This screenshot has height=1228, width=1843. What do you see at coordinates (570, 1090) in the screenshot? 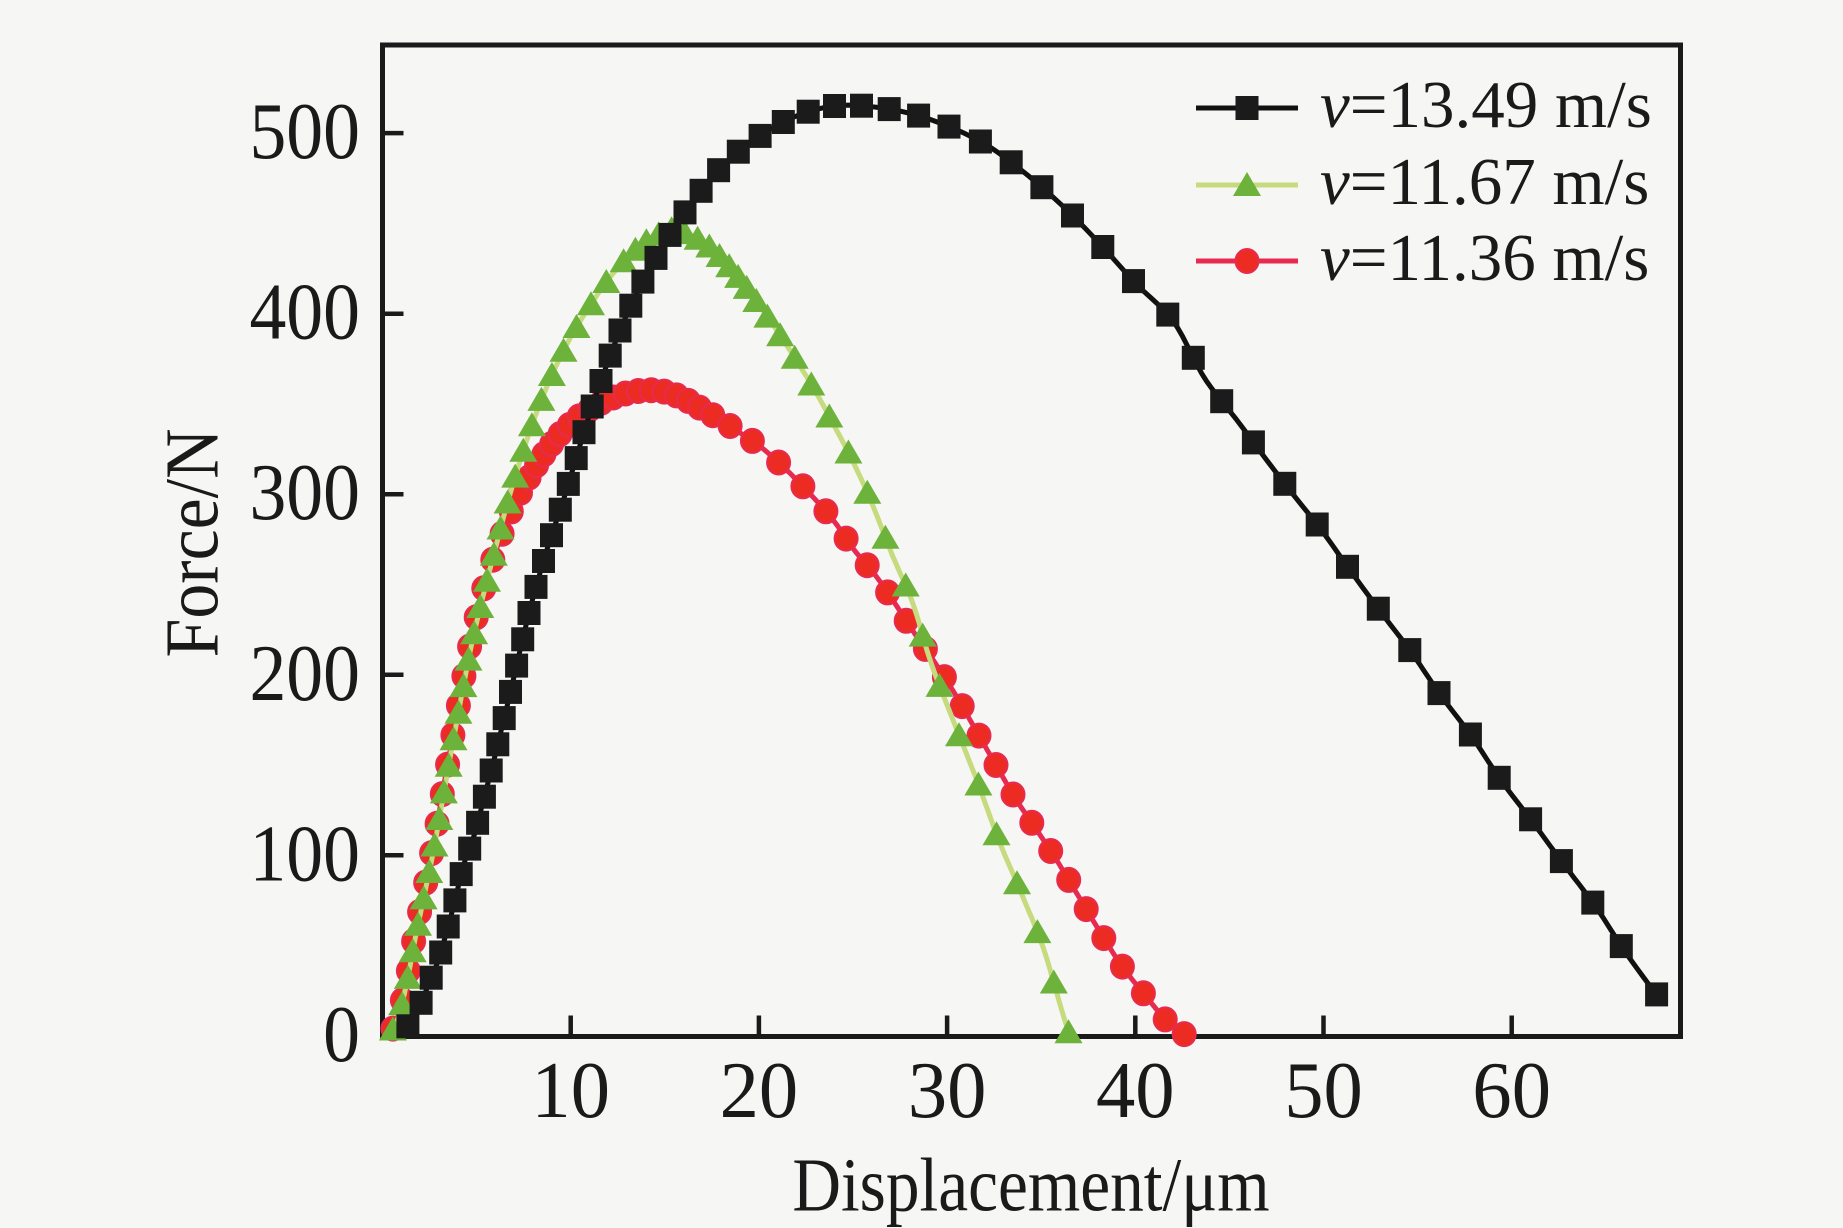
I see `svg-text: 10` at bounding box center [570, 1090].